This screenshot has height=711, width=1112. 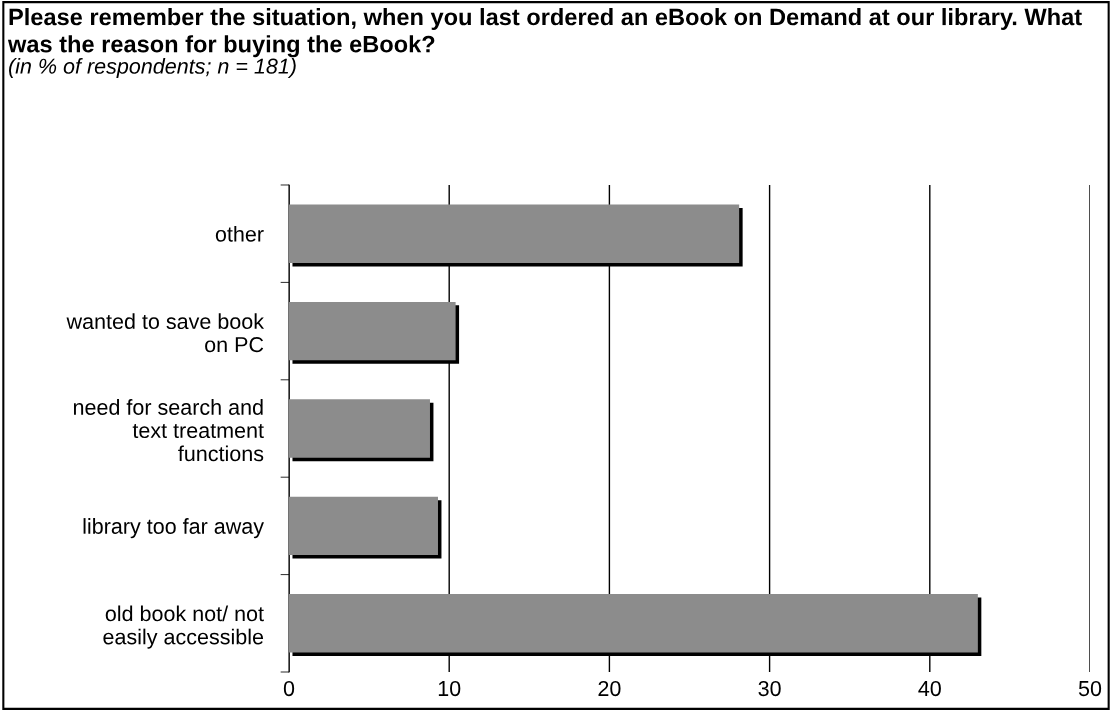 I want to click on y-tick-label: library too far away, so click(x=173, y=528).